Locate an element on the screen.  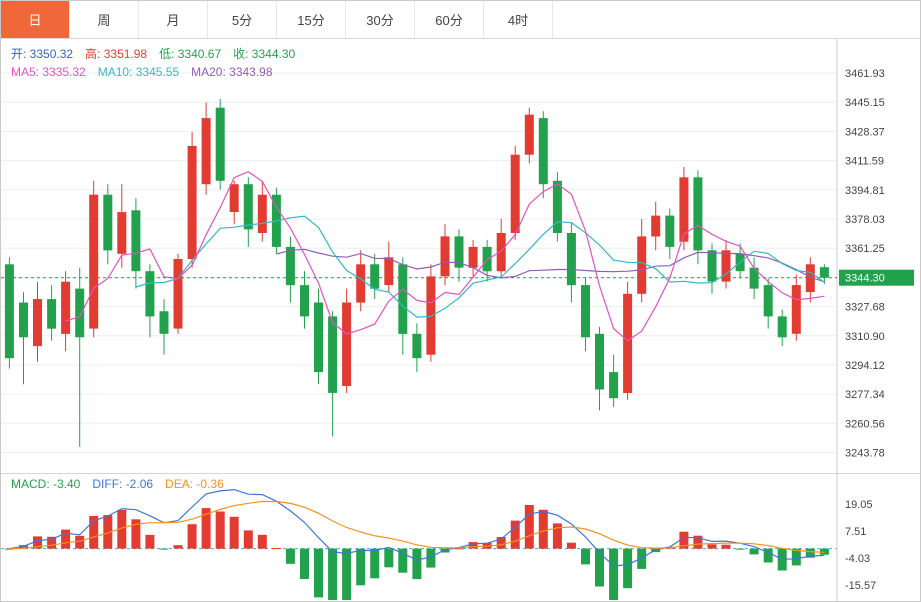
svg-text: 3294.12 is located at coordinates (865, 366).